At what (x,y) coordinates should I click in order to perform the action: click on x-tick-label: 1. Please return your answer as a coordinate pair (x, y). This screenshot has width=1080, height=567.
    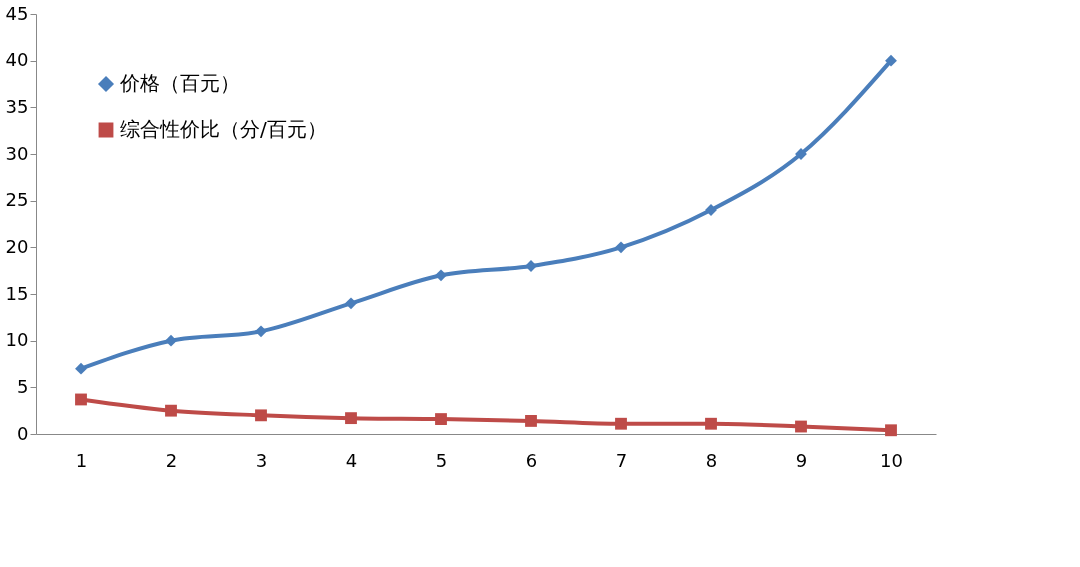
    Looking at the image, I should click on (81, 460).